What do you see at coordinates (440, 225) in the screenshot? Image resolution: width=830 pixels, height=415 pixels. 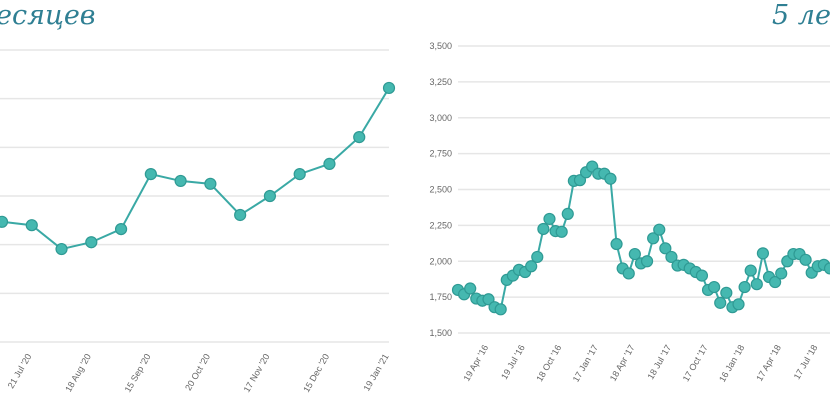 I see `right-y-tick-label: 2,250` at bounding box center [440, 225].